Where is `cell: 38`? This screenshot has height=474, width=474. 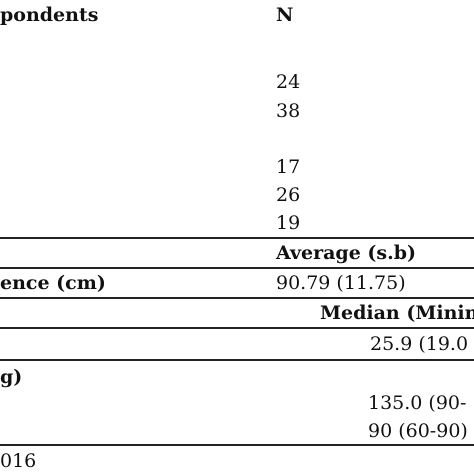 cell: 38 is located at coordinates (288, 111).